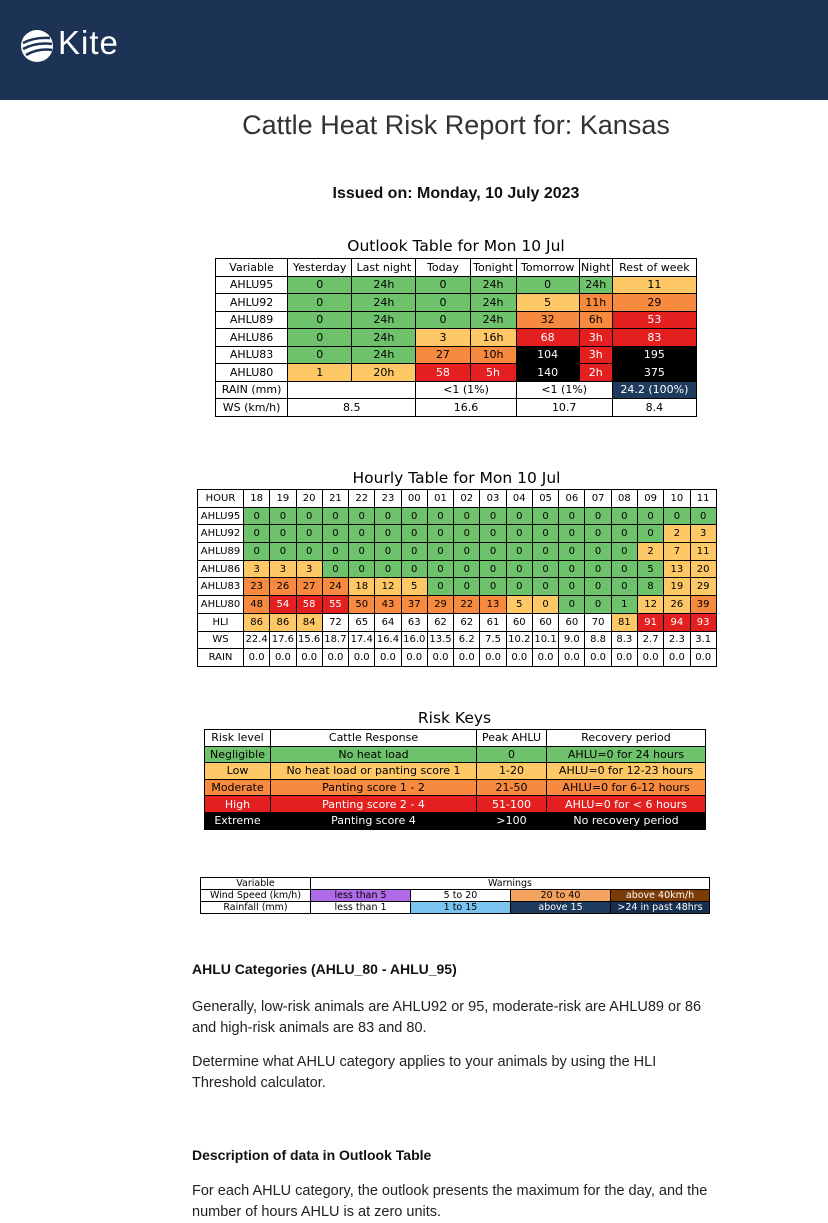 The image size is (828, 1223). I want to click on table-cell: 11h, so click(595, 302).